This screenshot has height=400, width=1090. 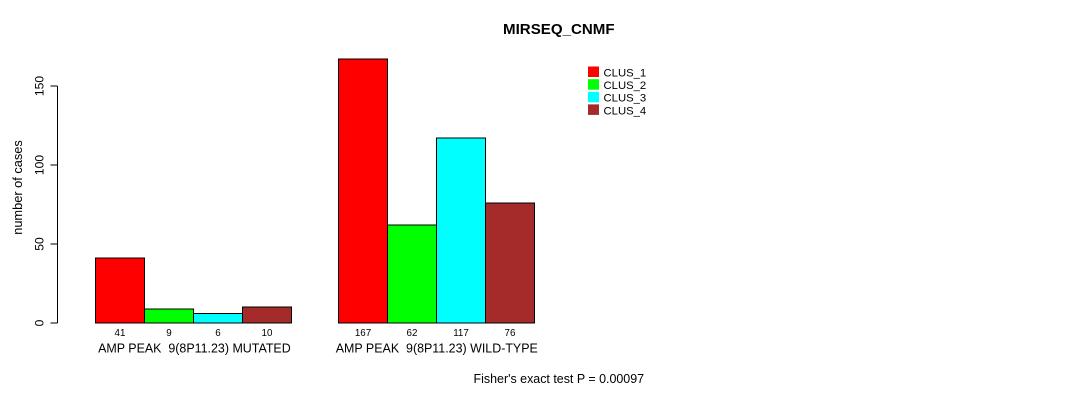 What do you see at coordinates (17, 187) in the screenshot?
I see `svg-text: number of cases` at bounding box center [17, 187].